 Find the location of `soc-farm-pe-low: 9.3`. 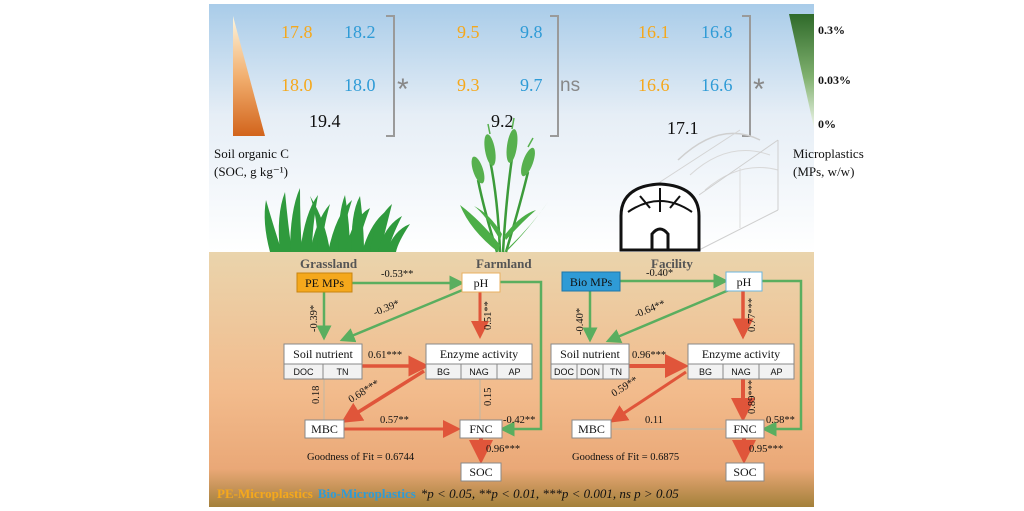

soc-farm-pe-low: 9.3 is located at coordinates (468, 85).